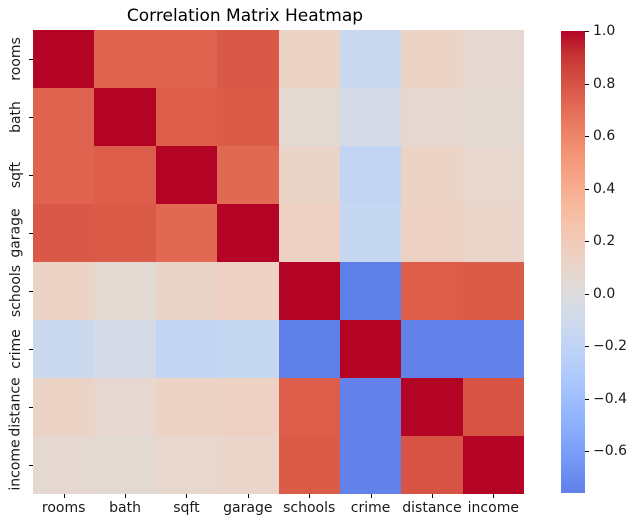 The width and height of the screenshot is (637, 528). What do you see at coordinates (493, 349) in the screenshot?
I see `heatmap-cell-crime-income` at bounding box center [493, 349].